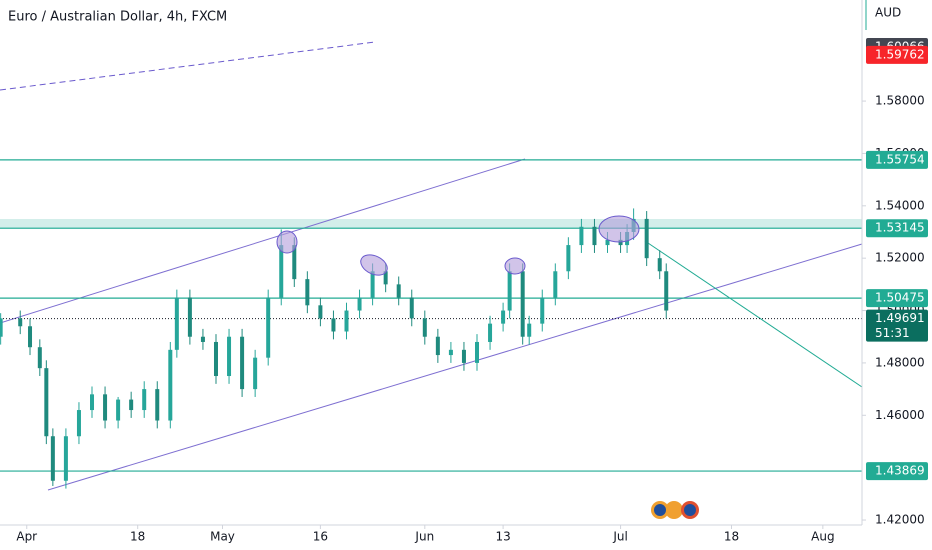 The height and width of the screenshot is (550, 932). What do you see at coordinates (222, 537) in the screenshot?
I see `x-tick-label: May` at bounding box center [222, 537].